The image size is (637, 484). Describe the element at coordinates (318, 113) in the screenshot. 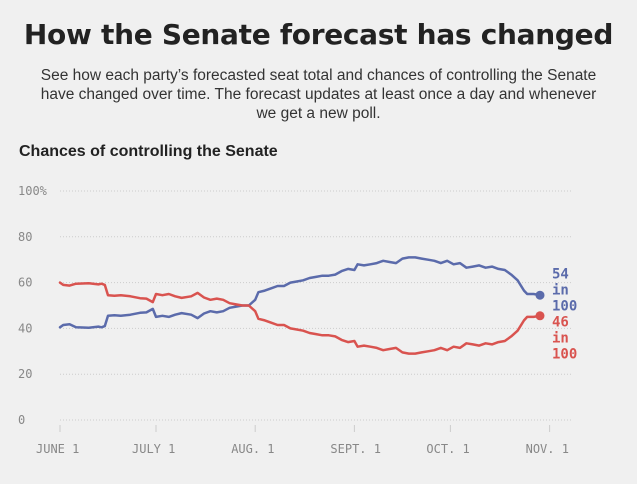

I see `subtitle-line: we get a new poll.` at that location.